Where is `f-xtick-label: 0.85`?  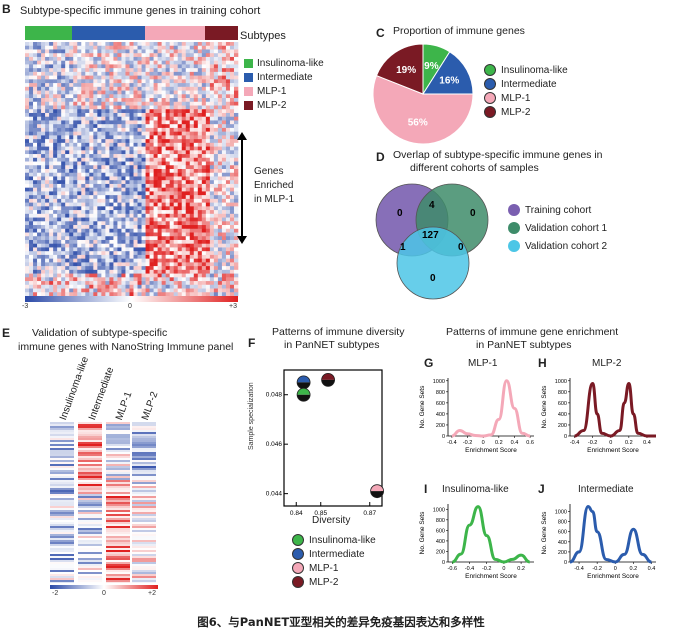
f-xtick-label: 0.85 is located at coordinates (320, 513).